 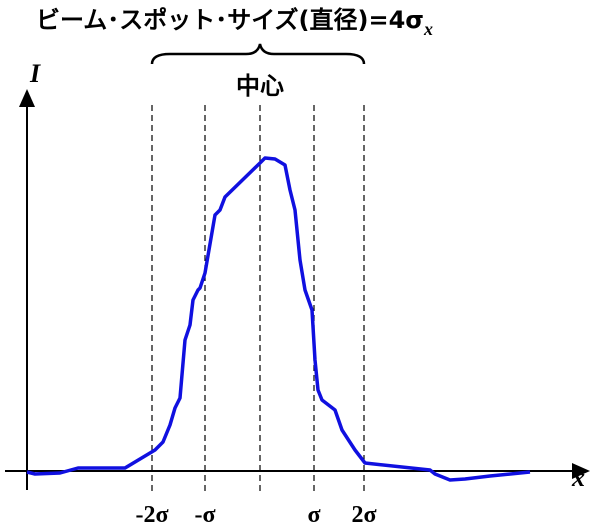 I want to click on center-label: 中心, so click(x=260, y=86).